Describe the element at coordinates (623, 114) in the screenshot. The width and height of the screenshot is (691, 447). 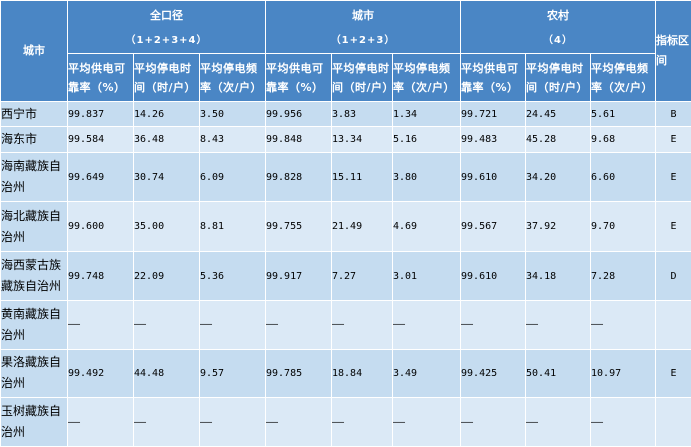
I see `value-cell: 5.61` at that location.